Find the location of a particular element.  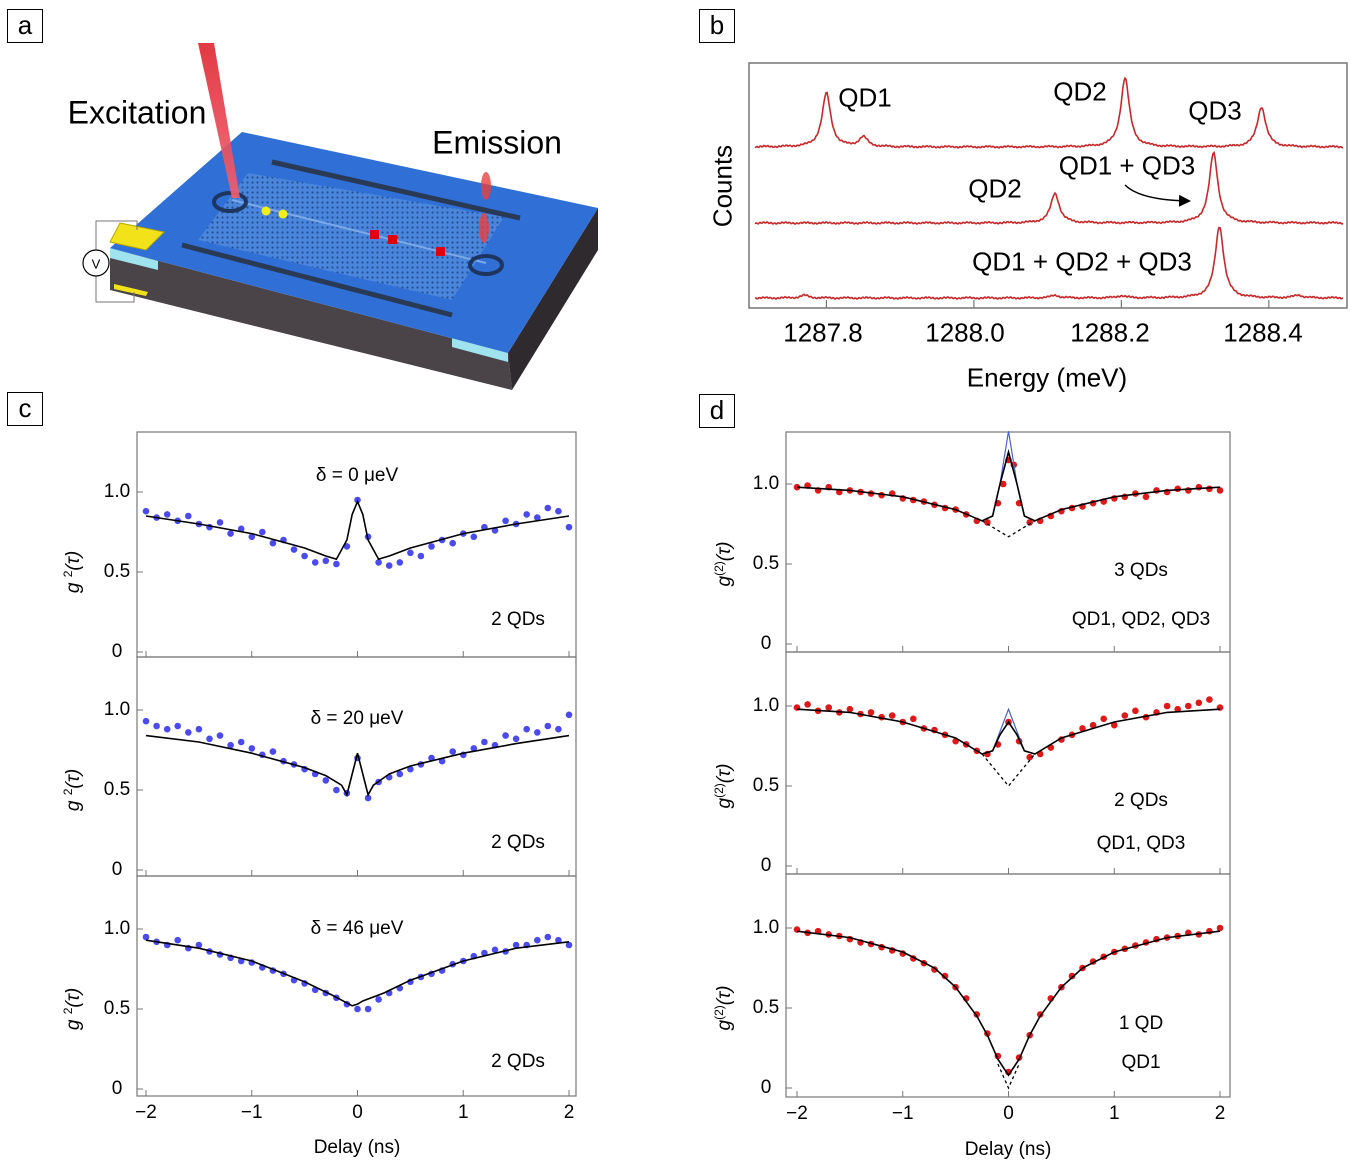

c1-ylabel: g 2(τ) is located at coordinates (73, 572).